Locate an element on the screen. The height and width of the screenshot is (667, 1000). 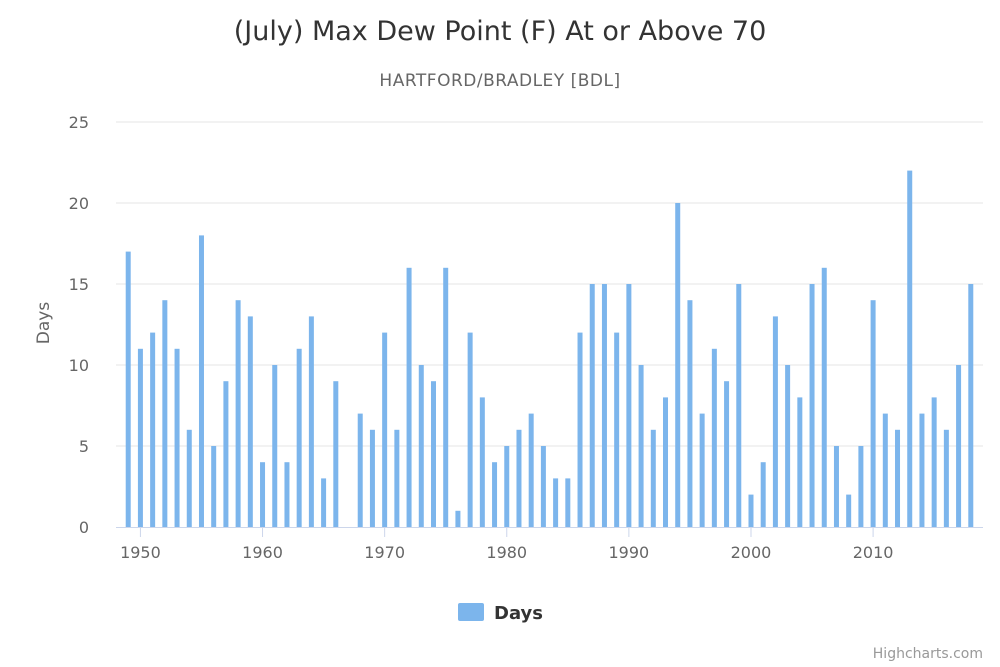
y-tick-label: 0 is located at coordinates (84, 527).